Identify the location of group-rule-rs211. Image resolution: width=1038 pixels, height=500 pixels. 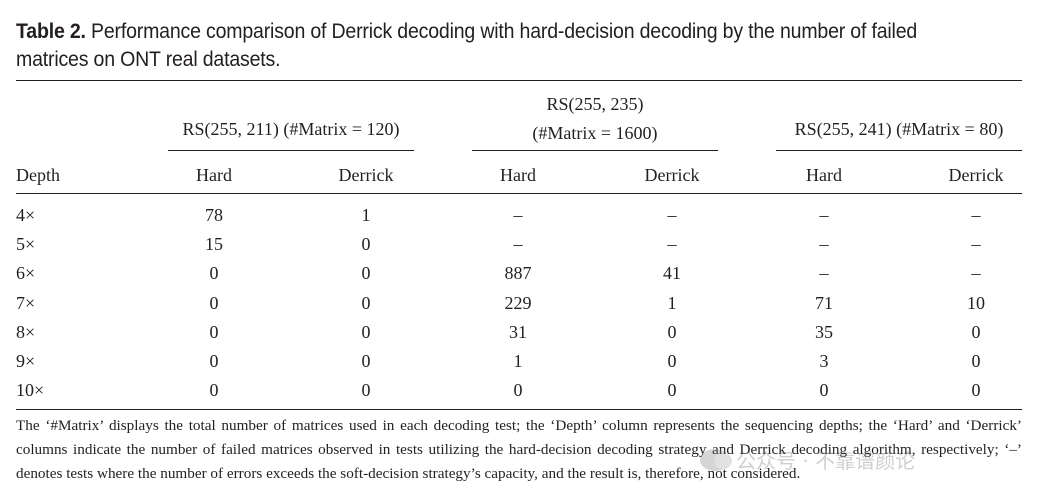
(291, 150).